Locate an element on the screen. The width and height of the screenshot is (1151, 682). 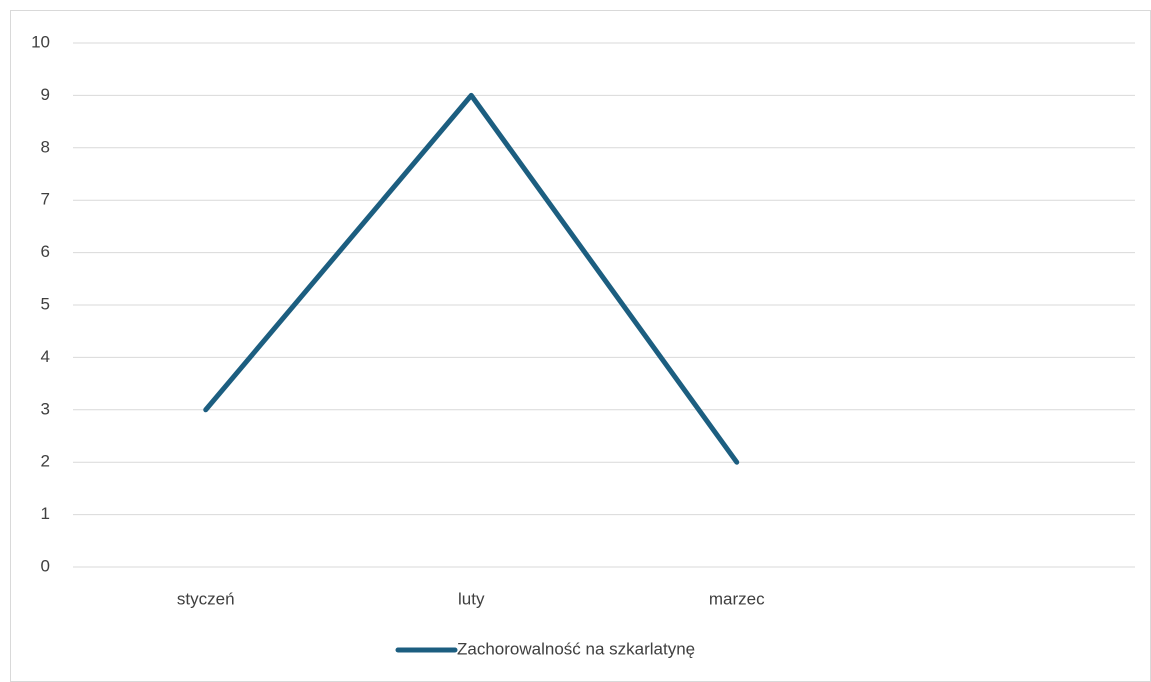
legend-label: Zachorowalność na szkarlatynę is located at coordinates (576, 648).